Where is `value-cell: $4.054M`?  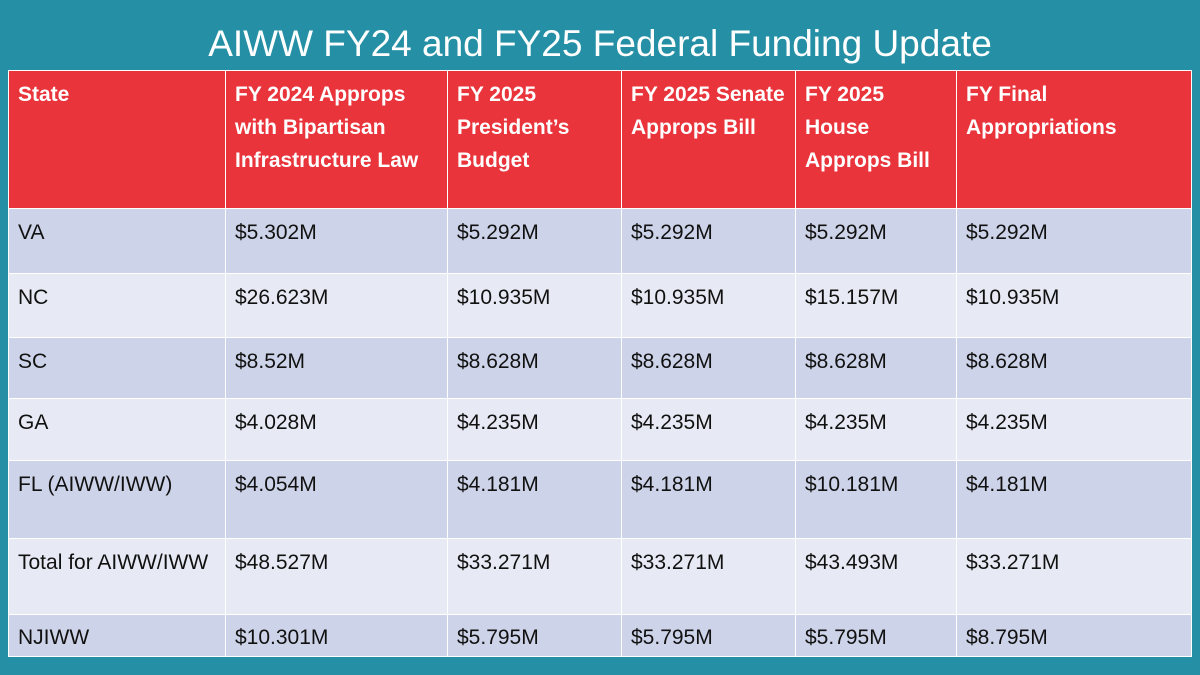
value-cell: $4.054M is located at coordinates (336, 499).